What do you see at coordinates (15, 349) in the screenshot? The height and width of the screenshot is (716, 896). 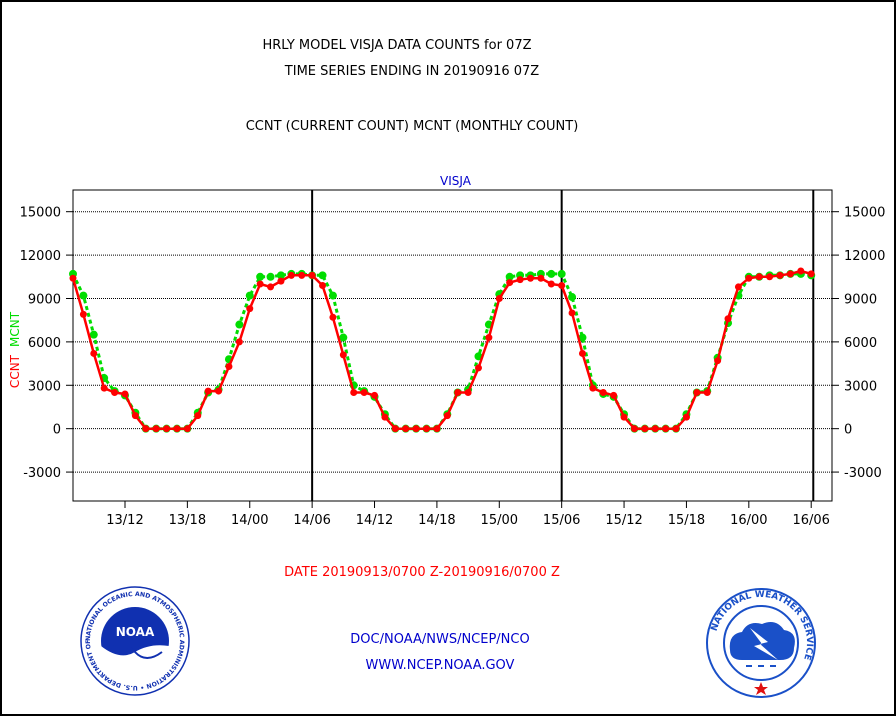 I see `y-axis-label: CCNT MCNT` at bounding box center [15, 349].